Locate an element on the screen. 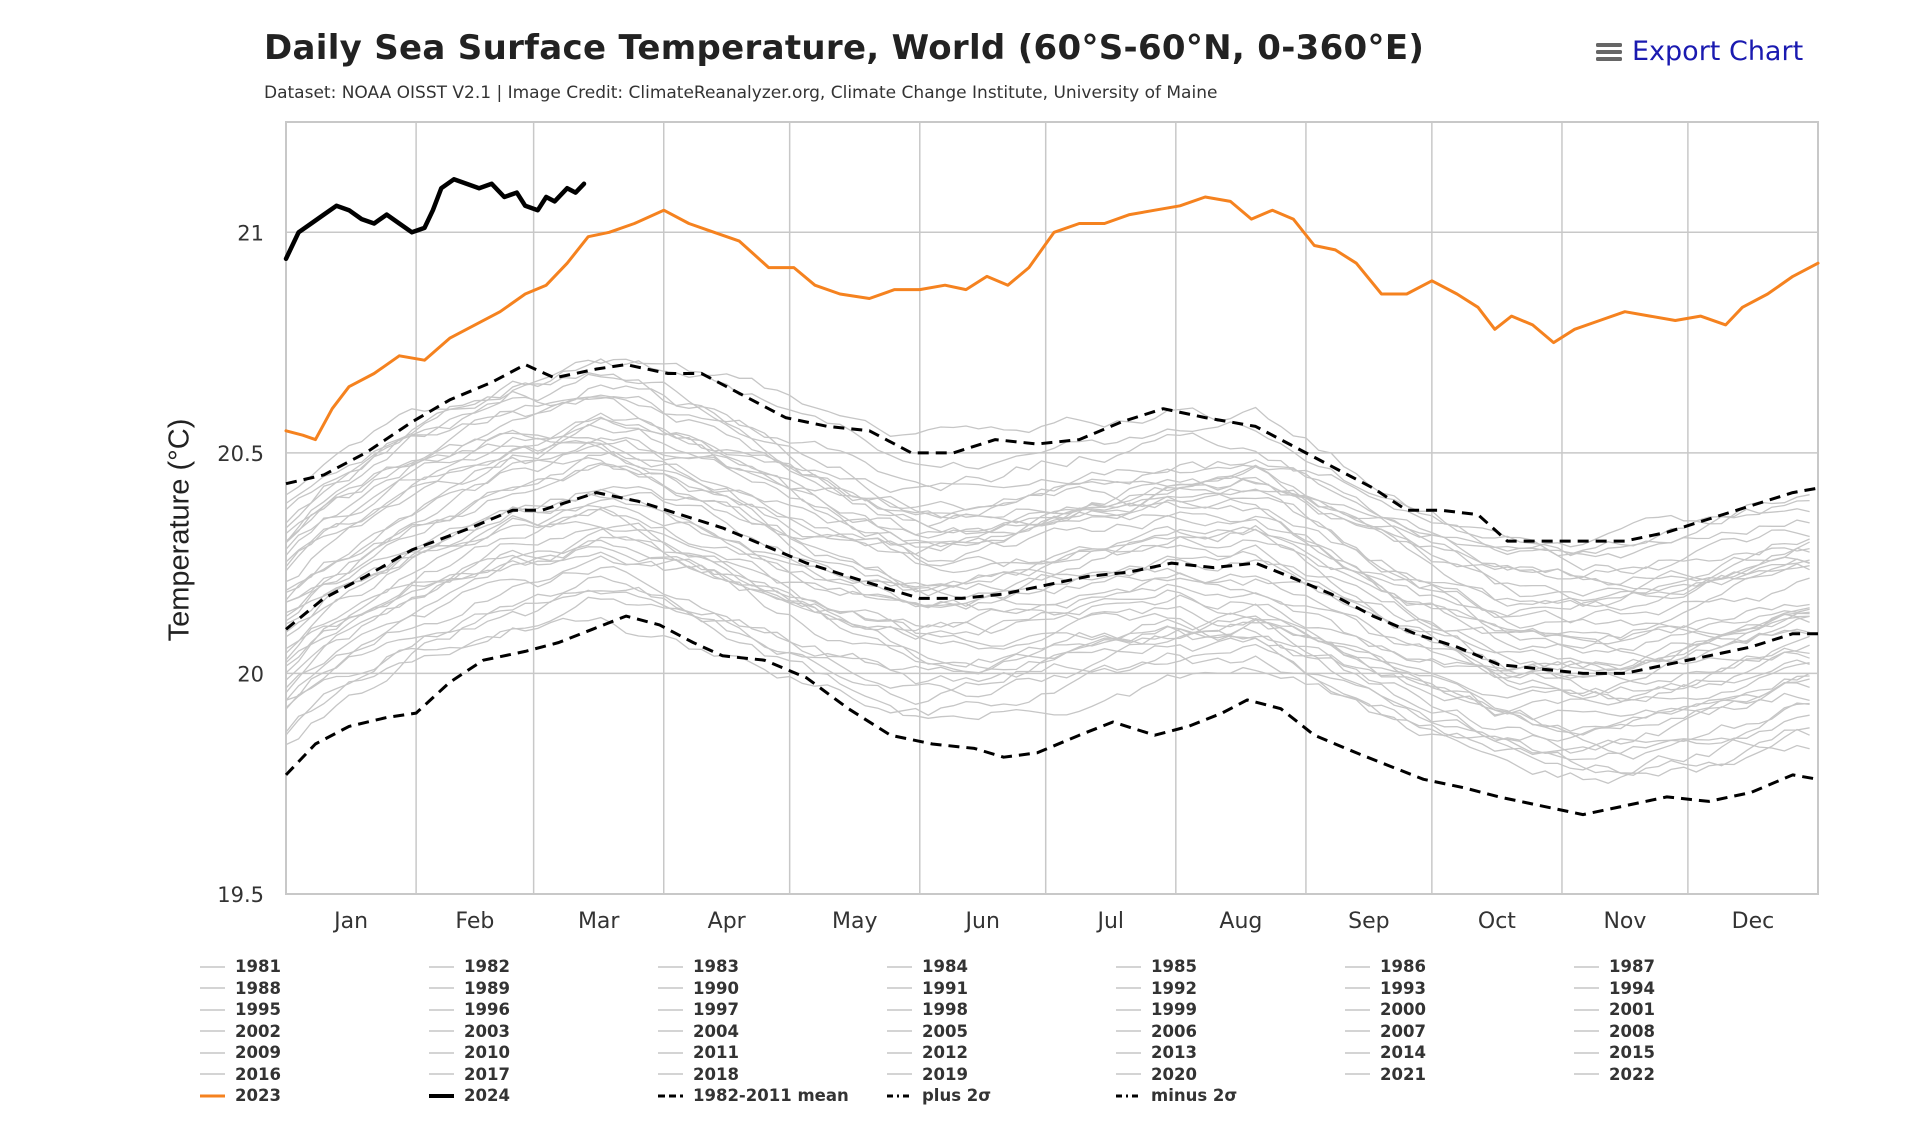 This screenshot has height=1123, width=1920. legend-item: 2017 is located at coordinates (543, 1075).